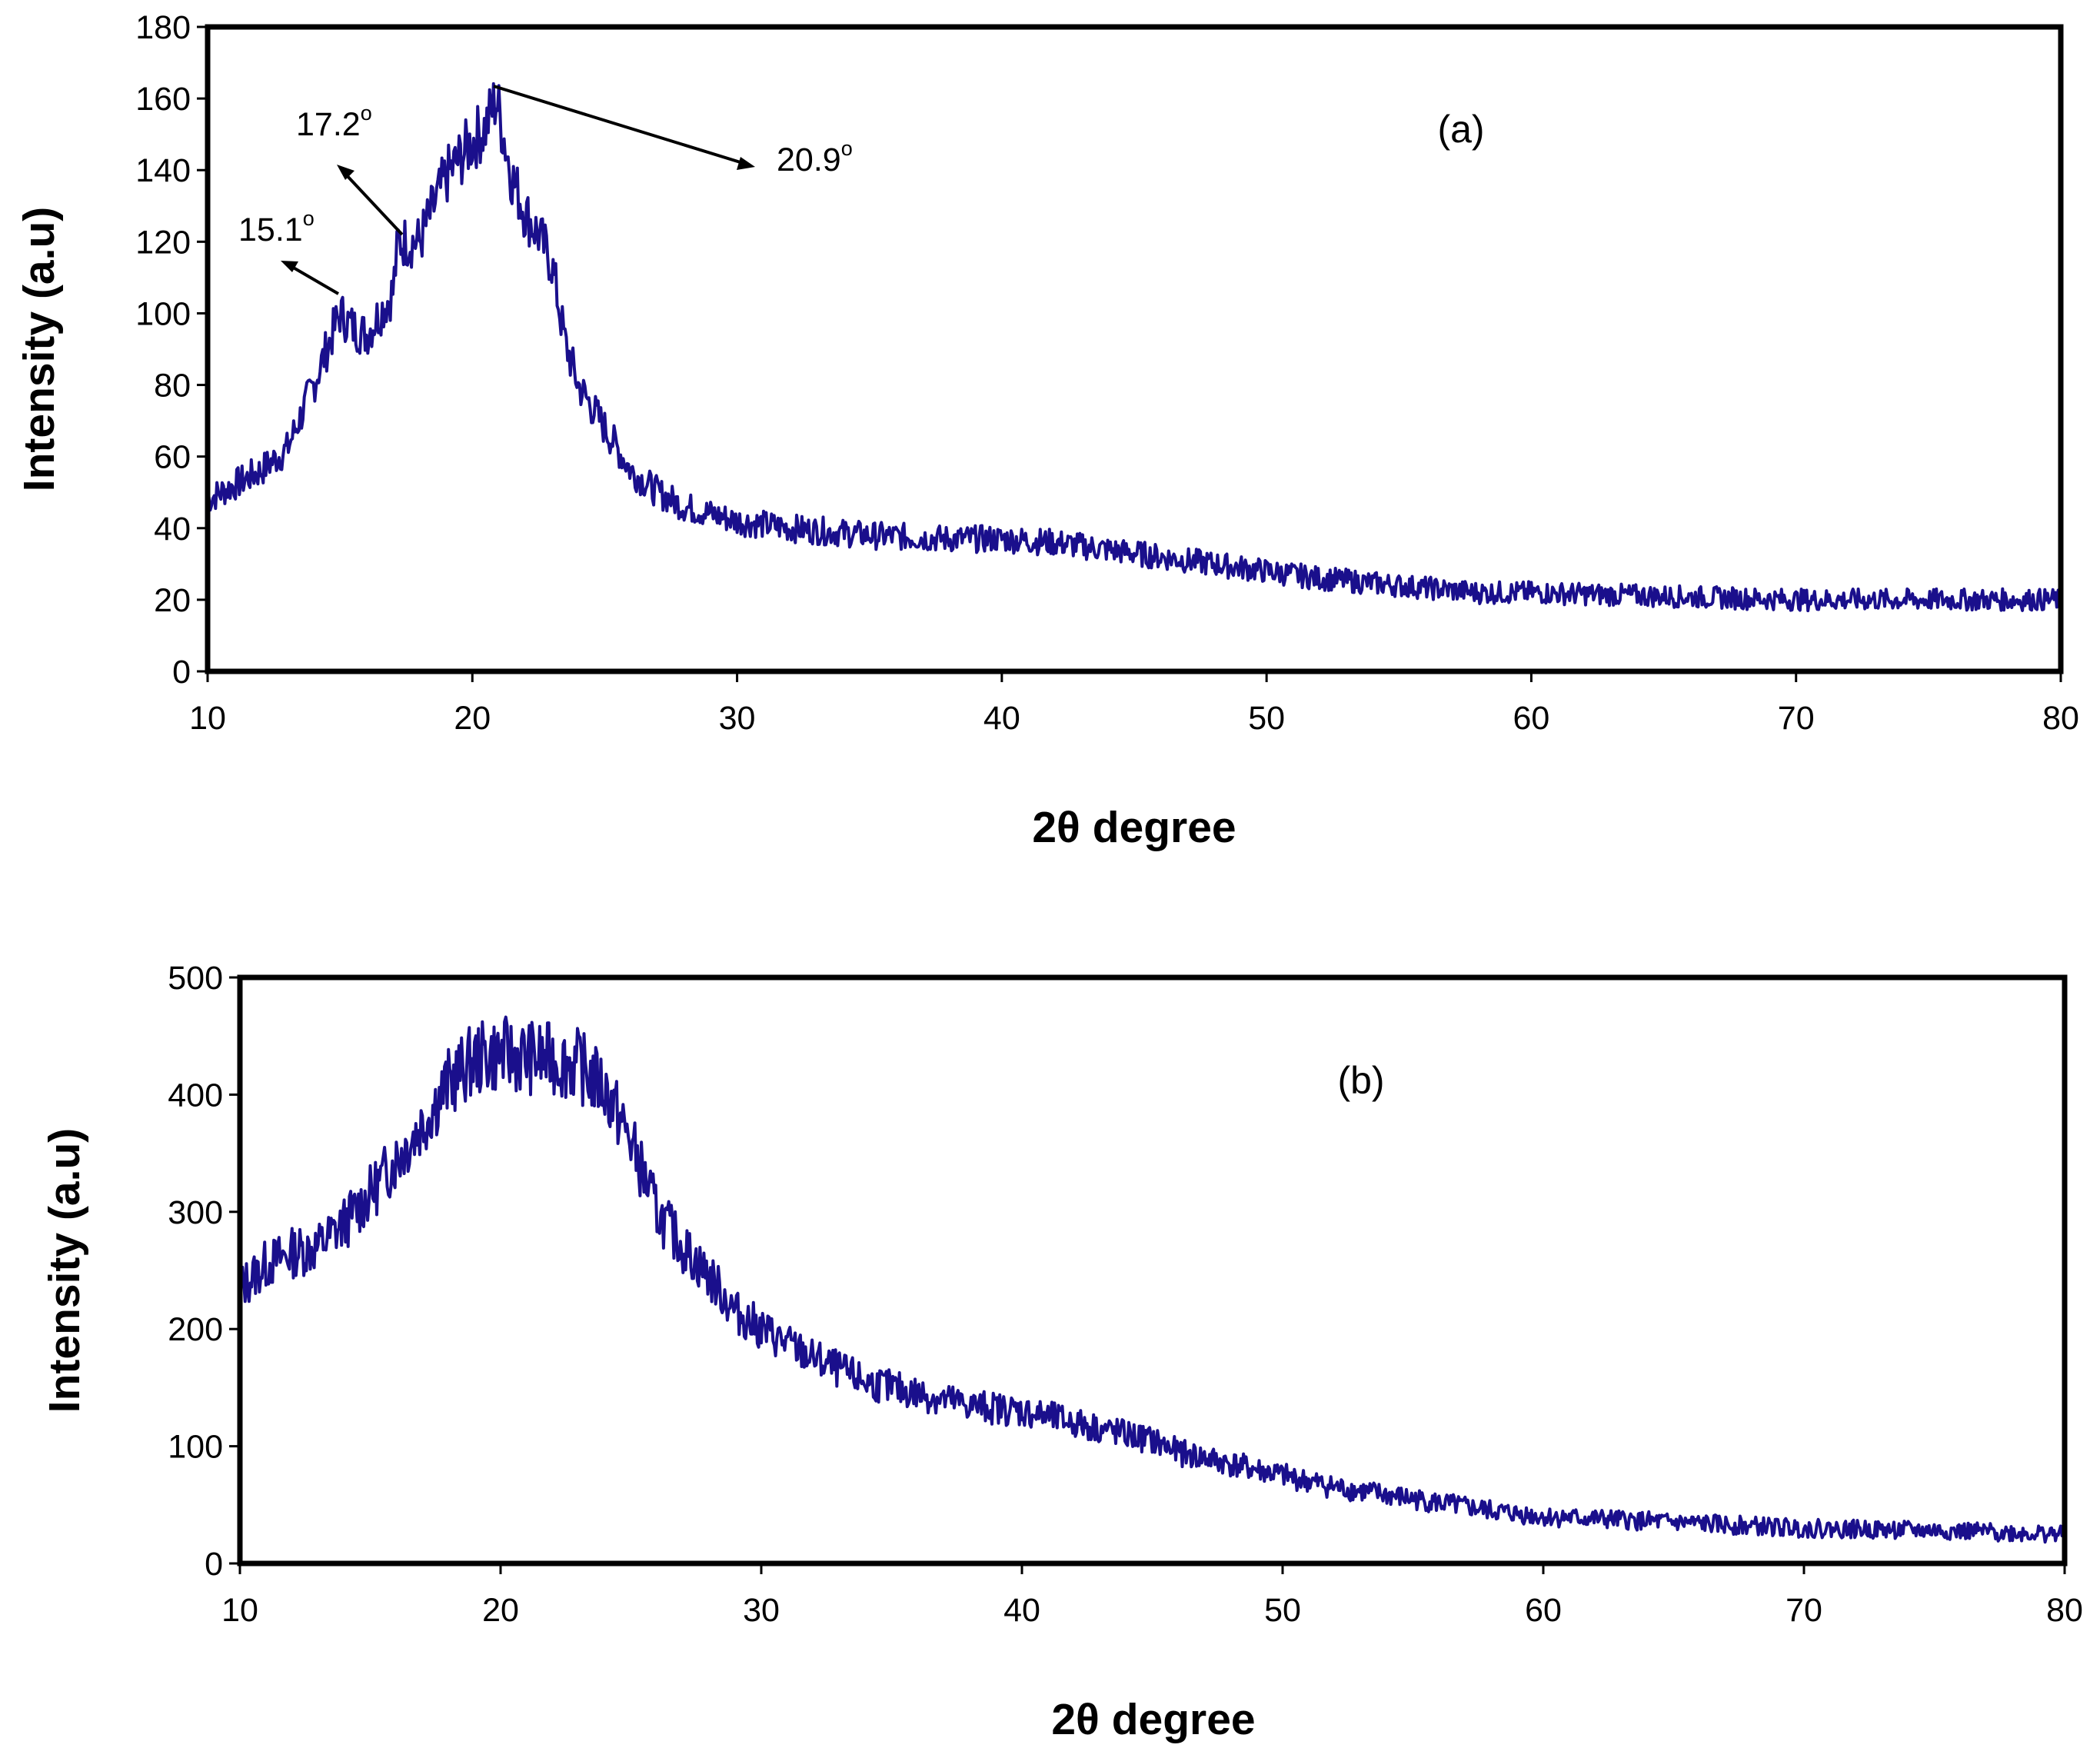 This screenshot has width=2100, height=1758. I want to click on x-tick-label-a: 80, so click(2060, 718).